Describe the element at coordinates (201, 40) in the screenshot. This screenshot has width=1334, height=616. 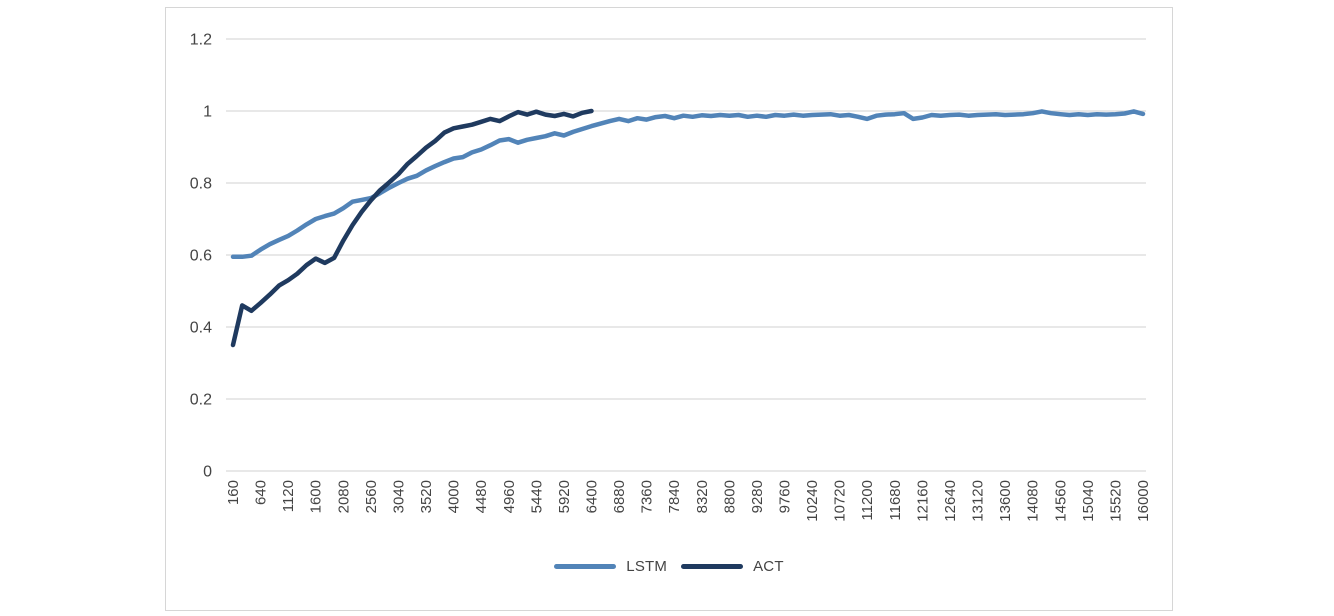
I see `y-axis-tick-label: 1.2` at that location.